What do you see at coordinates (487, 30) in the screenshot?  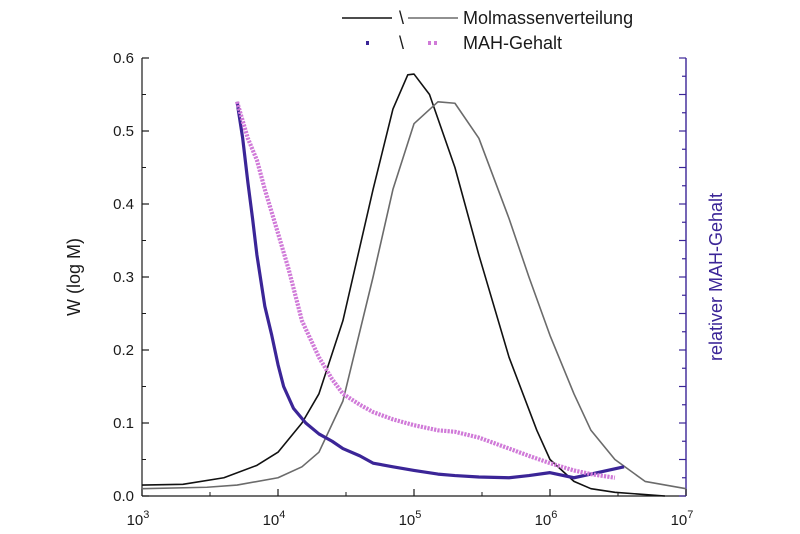 I see `legend: \ Molmassenverteilung \ MAH-Gehalt` at bounding box center [487, 30].